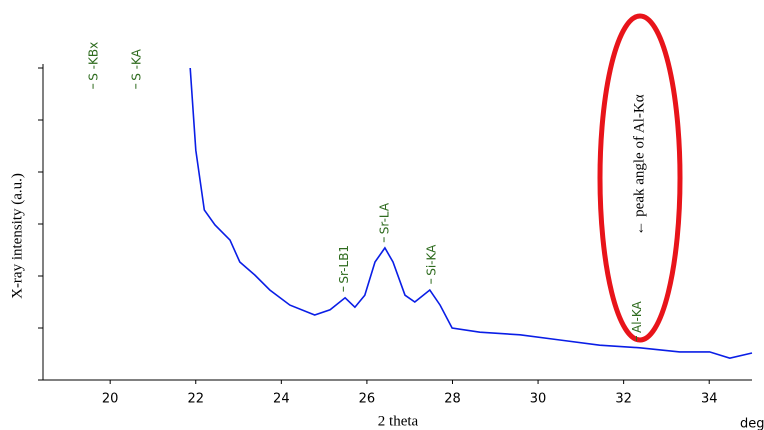 Image resolution: width=764 pixels, height=430 pixels. I want to click on peak-label: S -KBx, so click(94, 61).